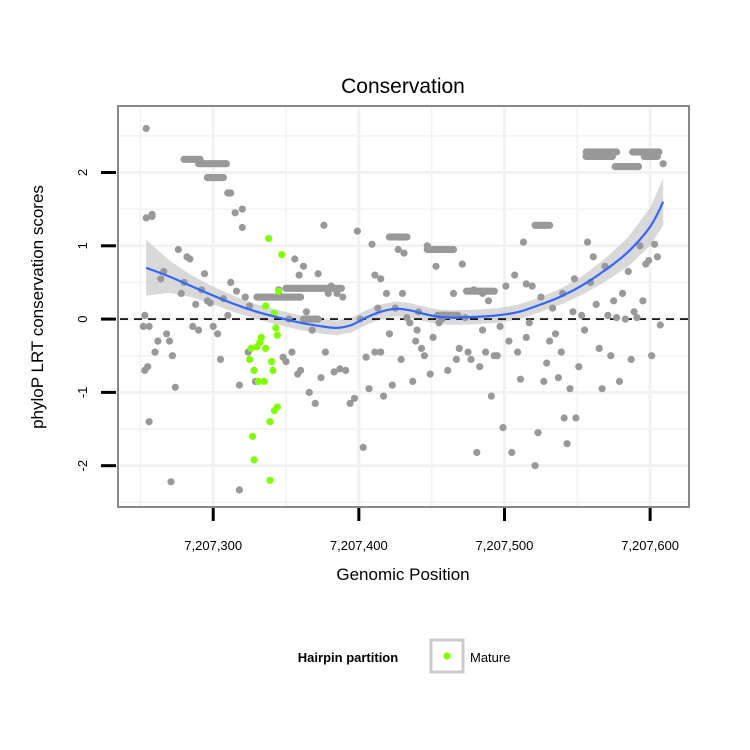 This screenshot has width=750, height=750. I want to click on x-tick-label: 7,207,500, so click(505, 545).